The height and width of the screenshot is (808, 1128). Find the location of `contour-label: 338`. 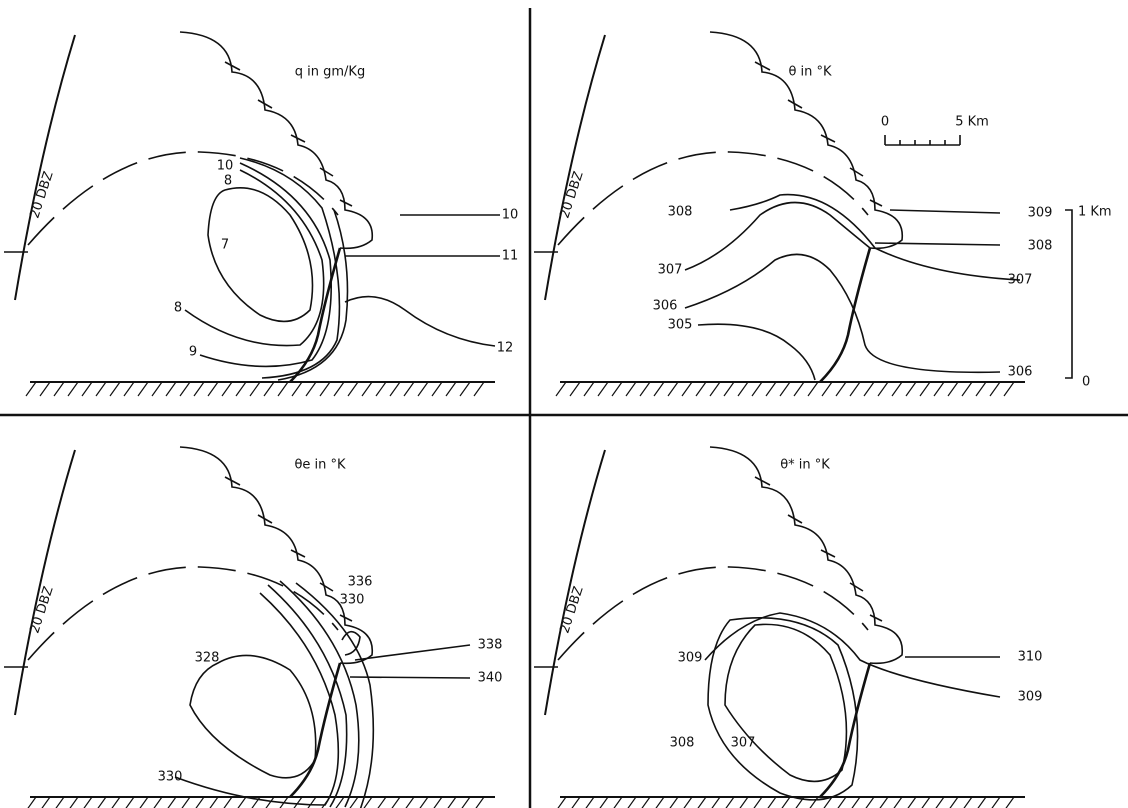

contour-label: 338 is located at coordinates (490, 645).